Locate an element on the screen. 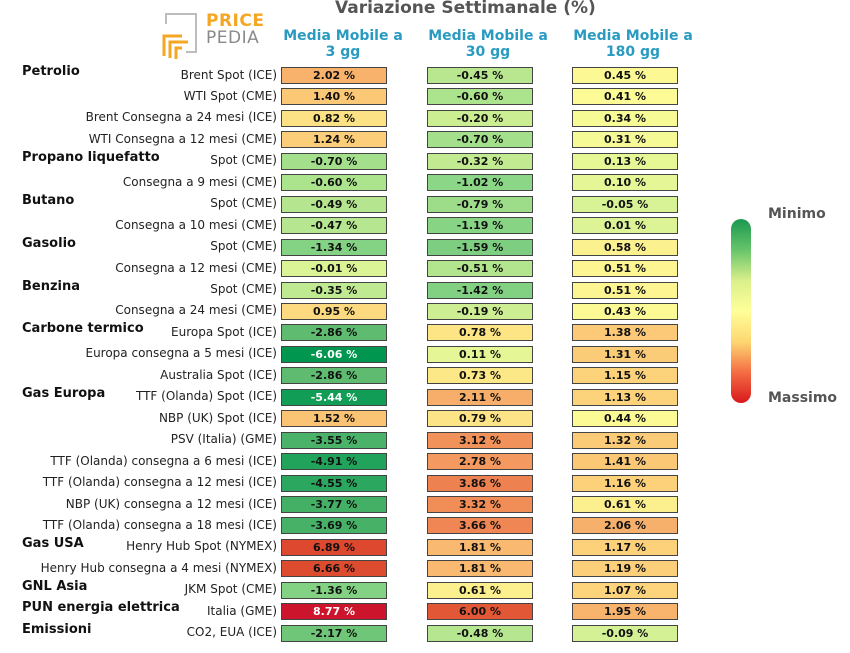  row-label: TTF (Olanda) consegna a 6 mesi (ICE) is located at coordinates (163, 460).